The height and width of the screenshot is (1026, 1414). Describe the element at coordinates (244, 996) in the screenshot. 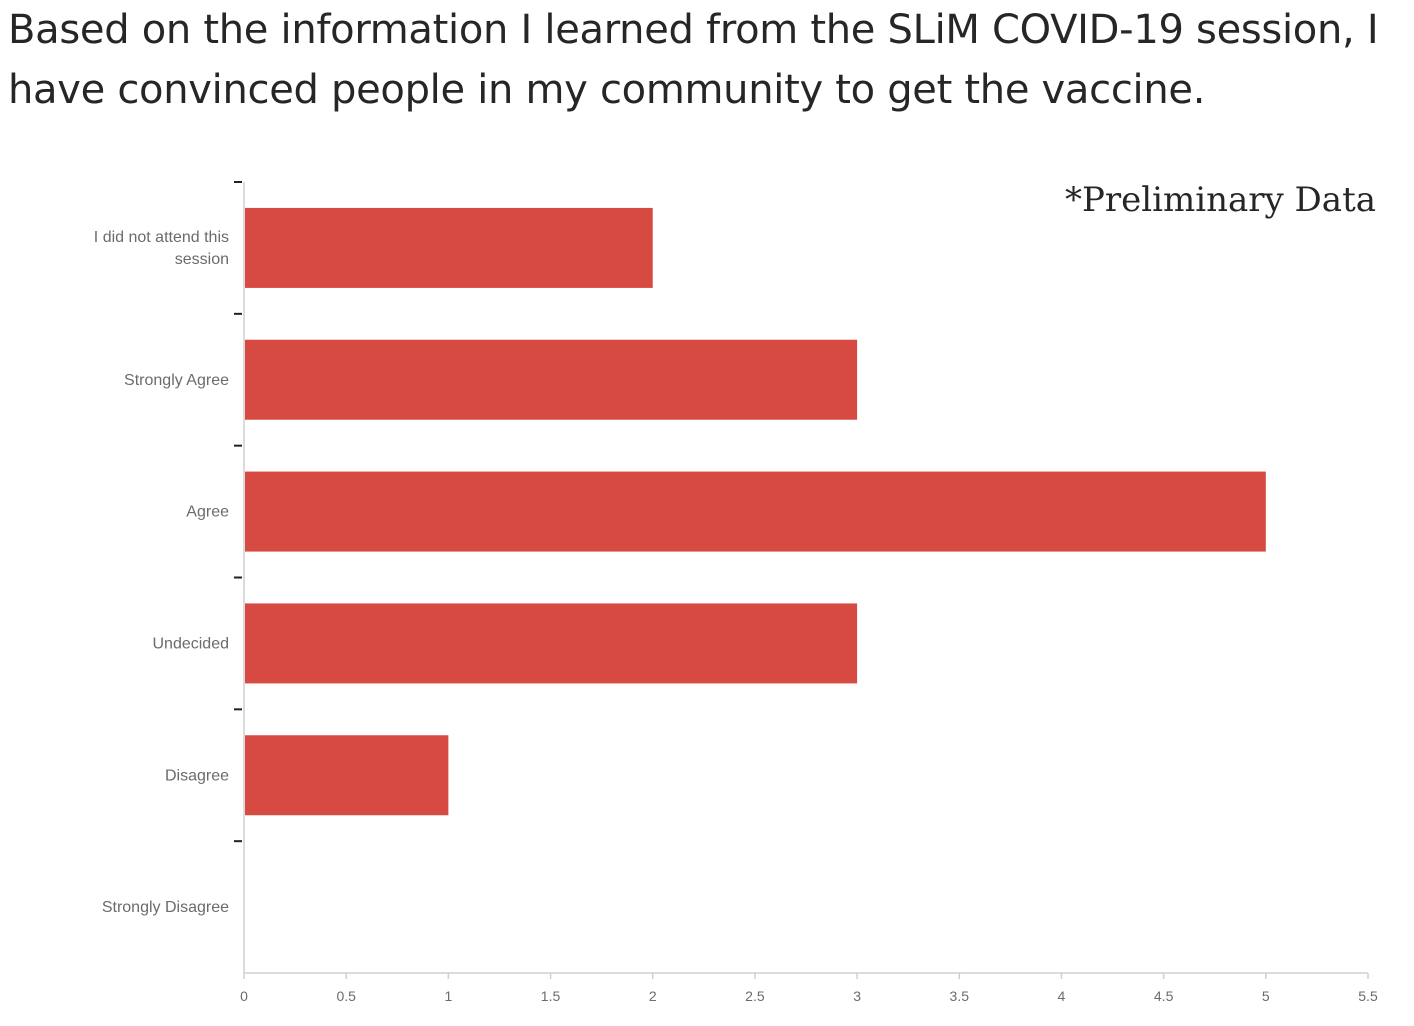

I see `x-tick-label: 0` at that location.